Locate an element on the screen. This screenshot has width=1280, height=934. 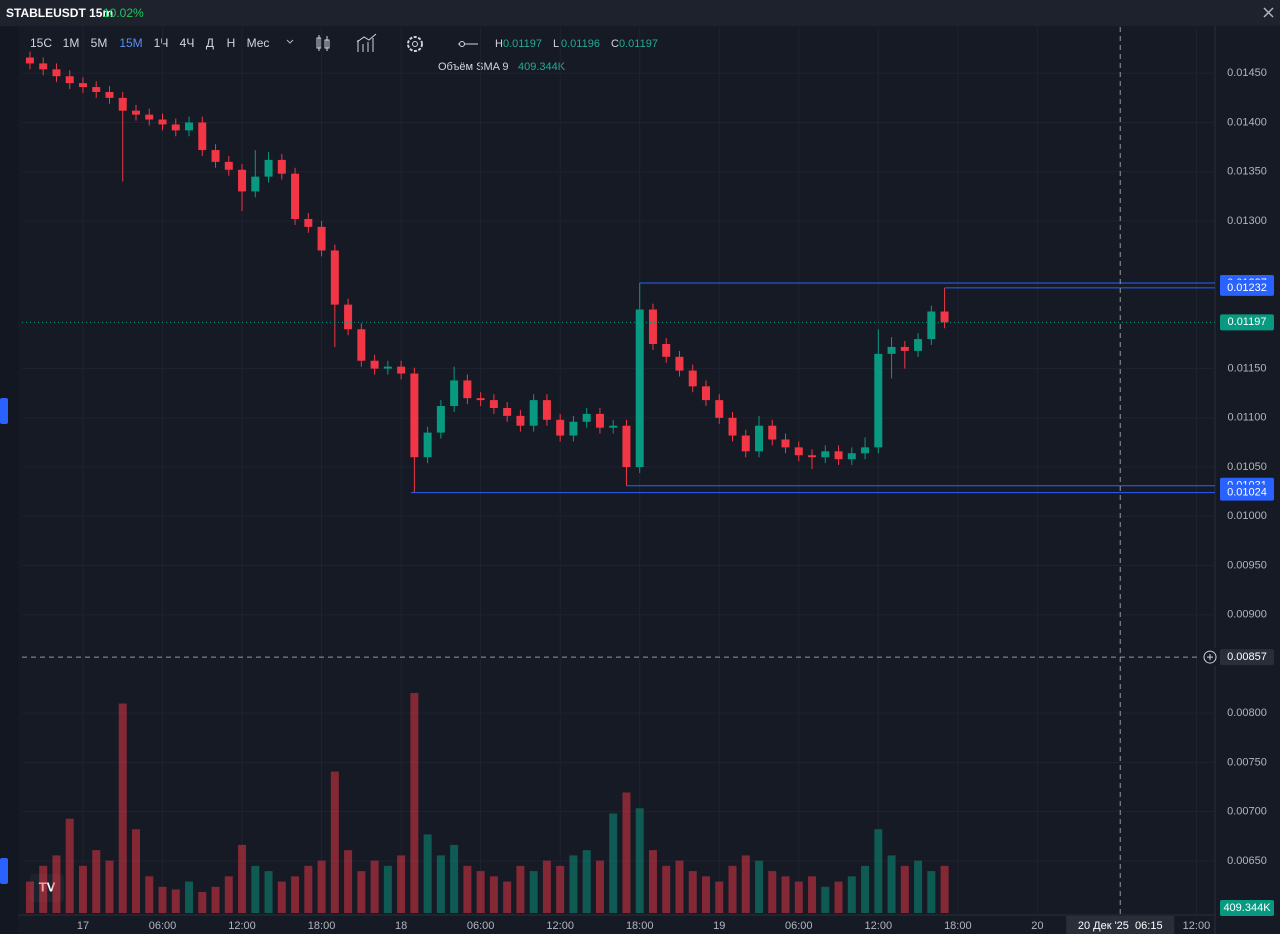
interval-button: Н is located at coordinates (231, 43).